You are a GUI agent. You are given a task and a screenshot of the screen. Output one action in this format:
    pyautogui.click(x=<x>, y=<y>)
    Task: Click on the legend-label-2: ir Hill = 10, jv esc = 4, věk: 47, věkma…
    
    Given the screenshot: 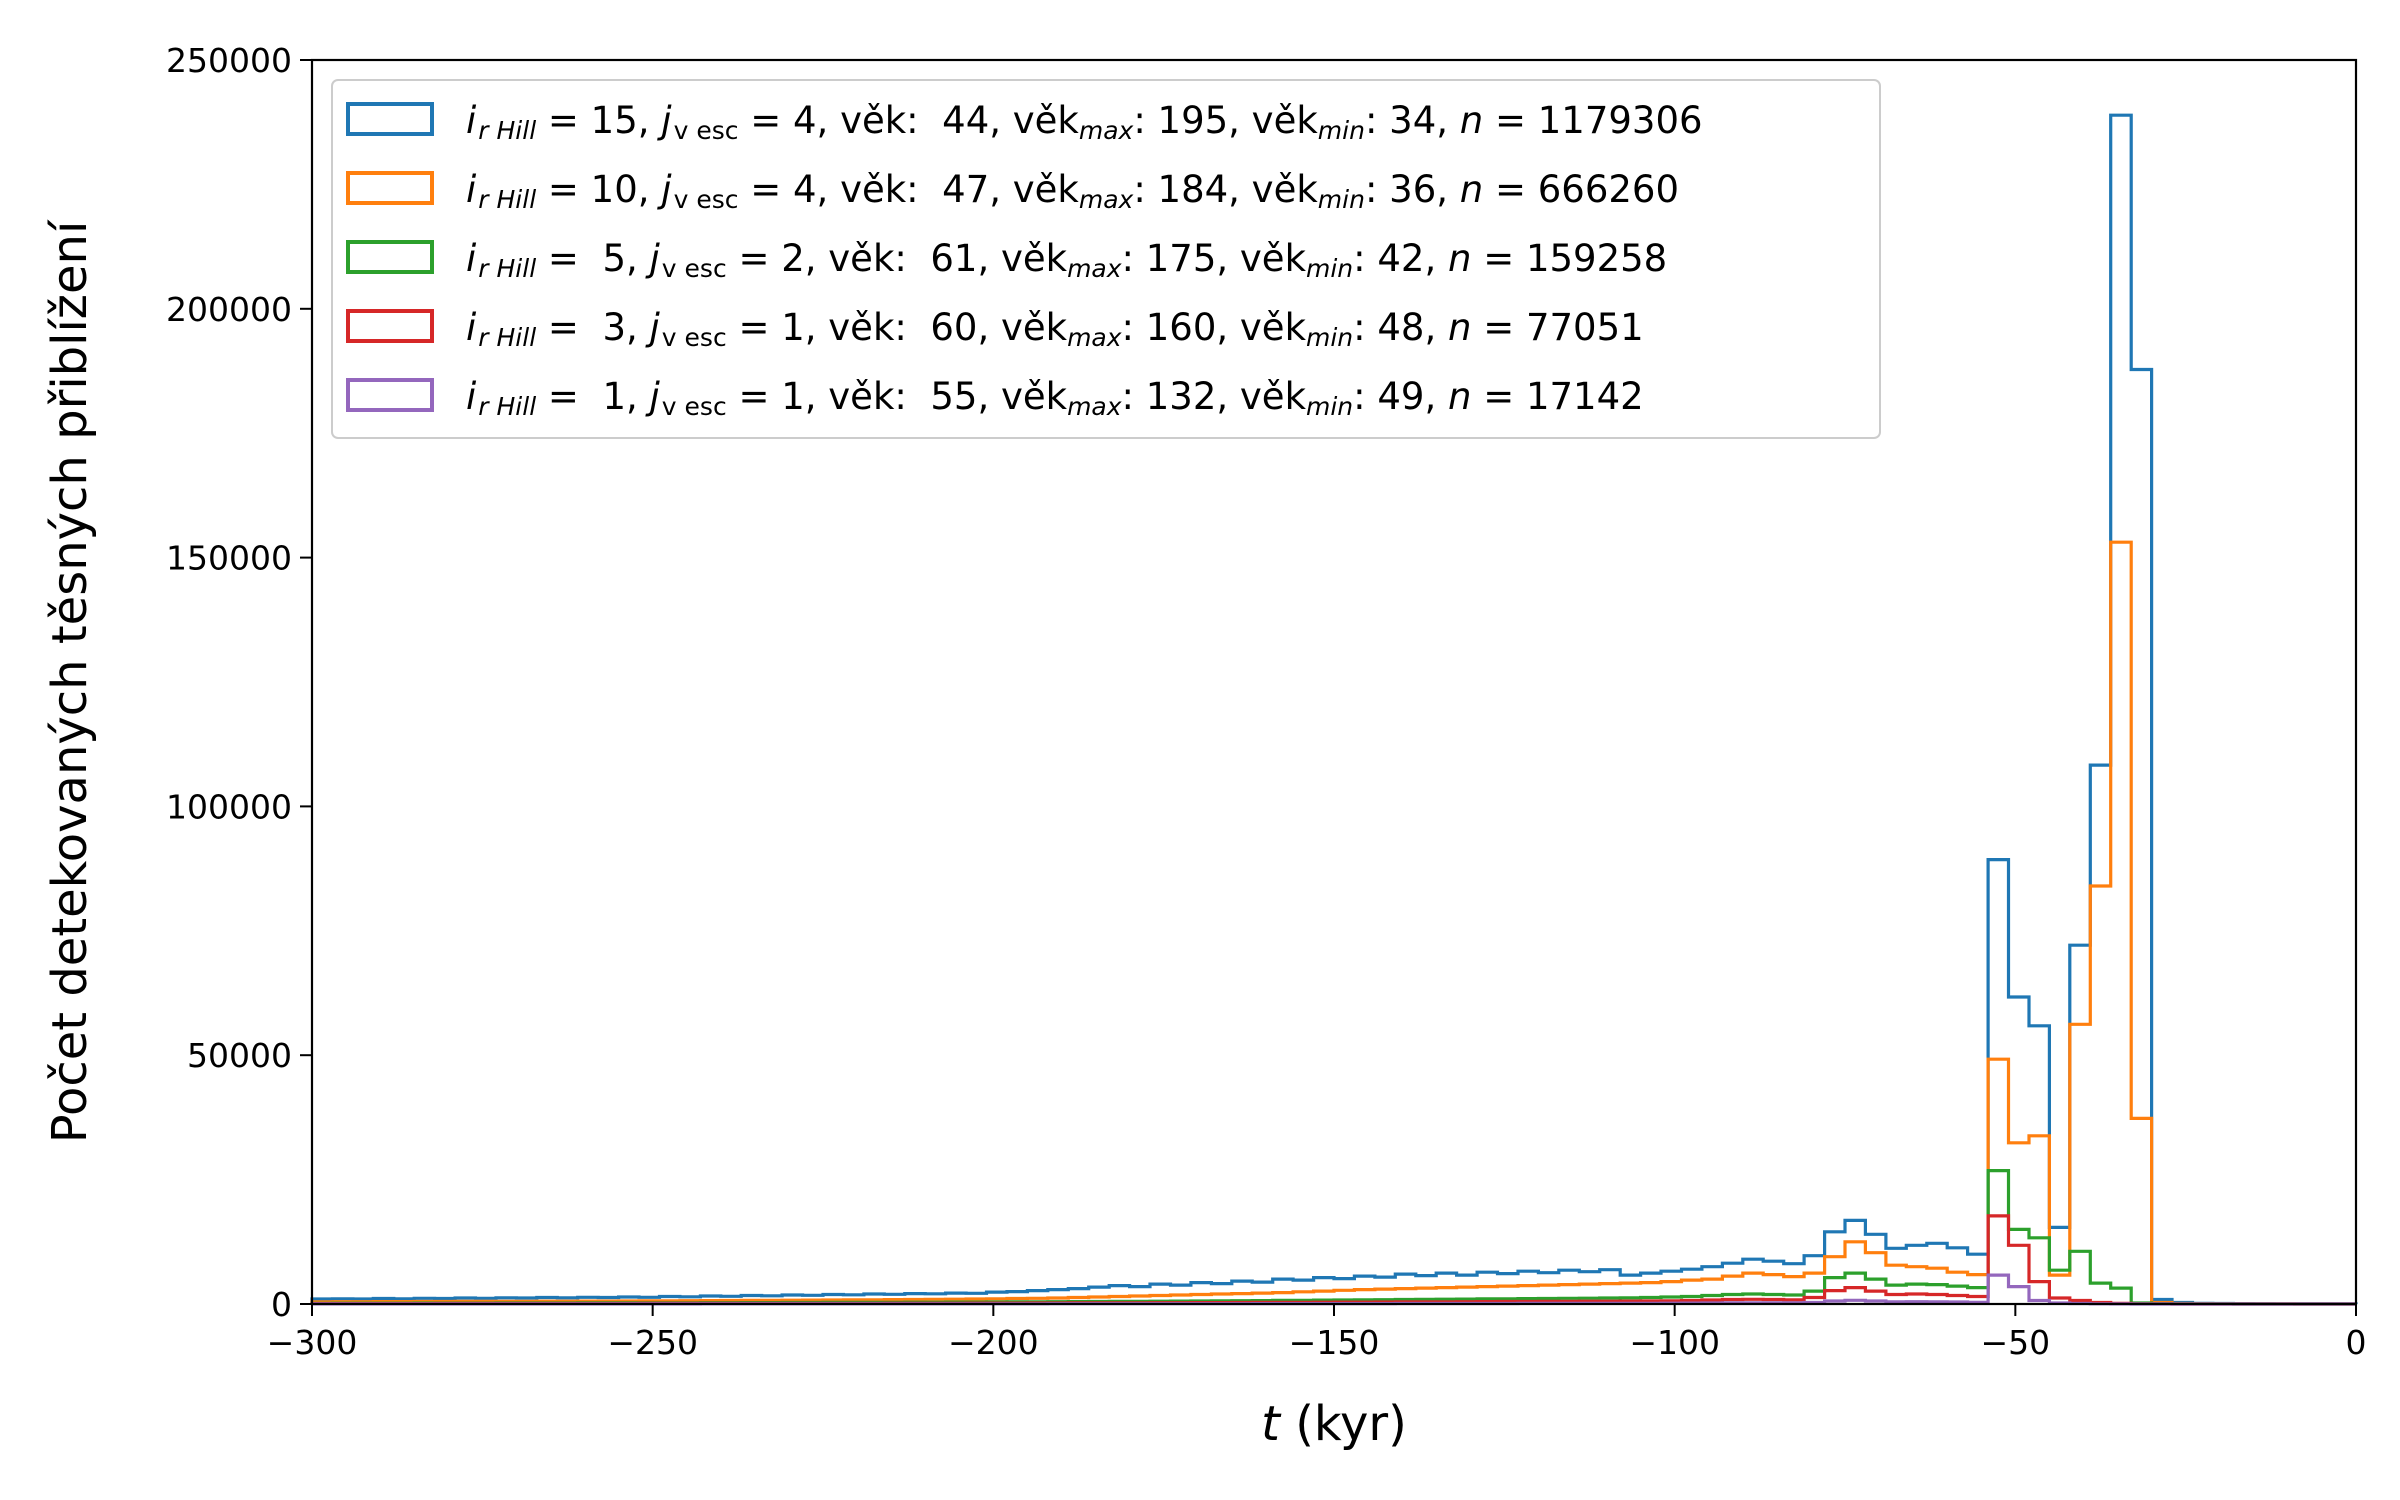 What is the action you would take?
    pyautogui.click(x=1072, y=191)
    